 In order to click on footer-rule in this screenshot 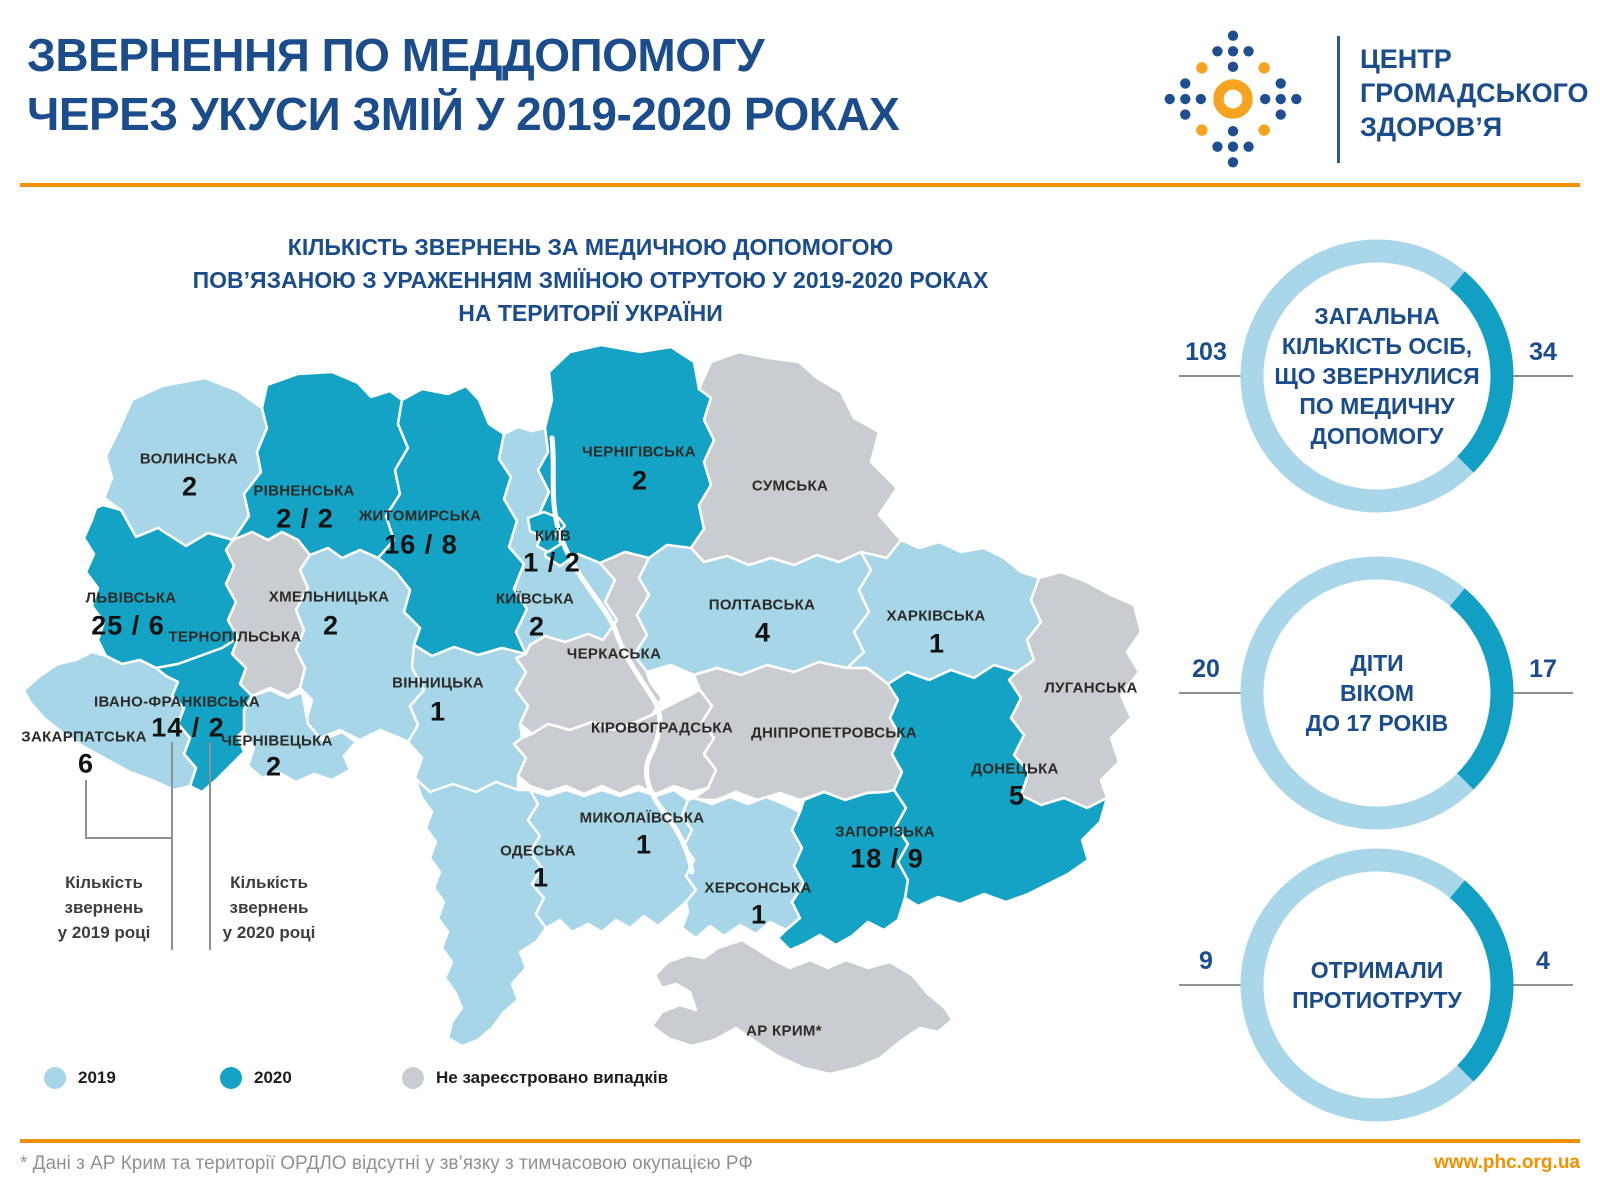, I will do `click(800, 1141)`.